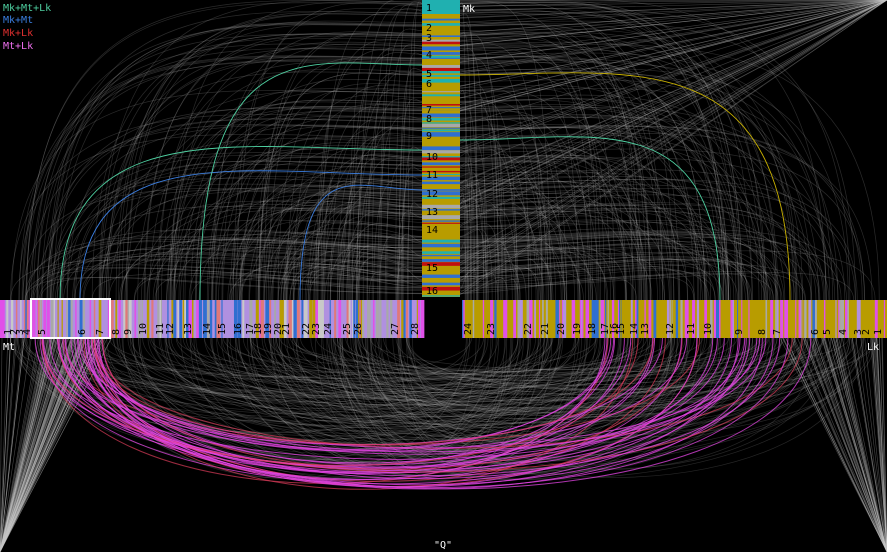 This screenshot has height=552, width=887. I want to click on selection, so click(70, 318).